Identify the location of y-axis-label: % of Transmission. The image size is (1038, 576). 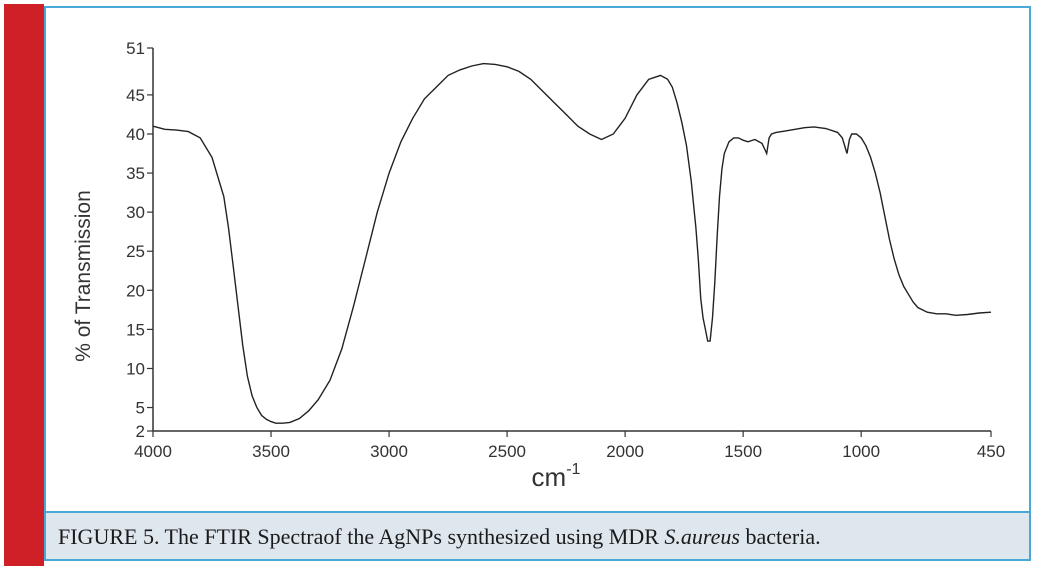
(83, 276).